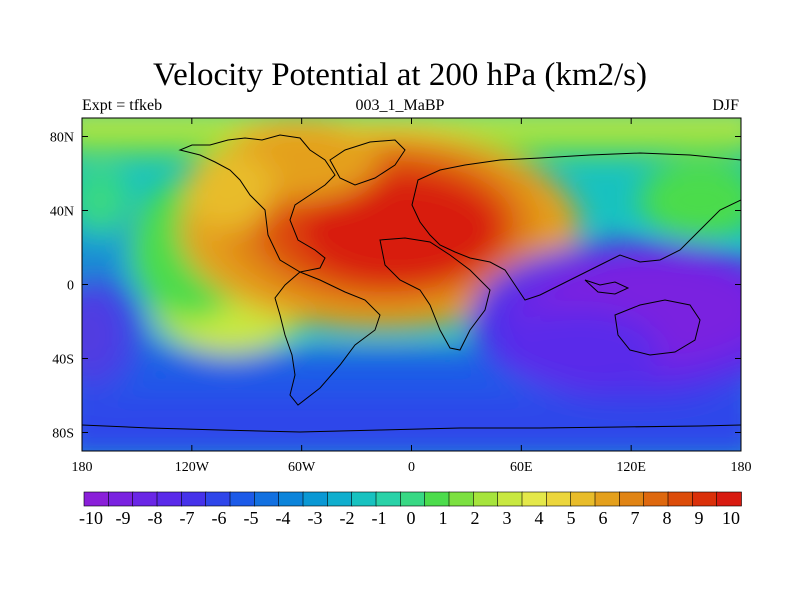  Describe the element at coordinates (607, 287) in the screenshot. I see `coastline-indonesia` at that location.